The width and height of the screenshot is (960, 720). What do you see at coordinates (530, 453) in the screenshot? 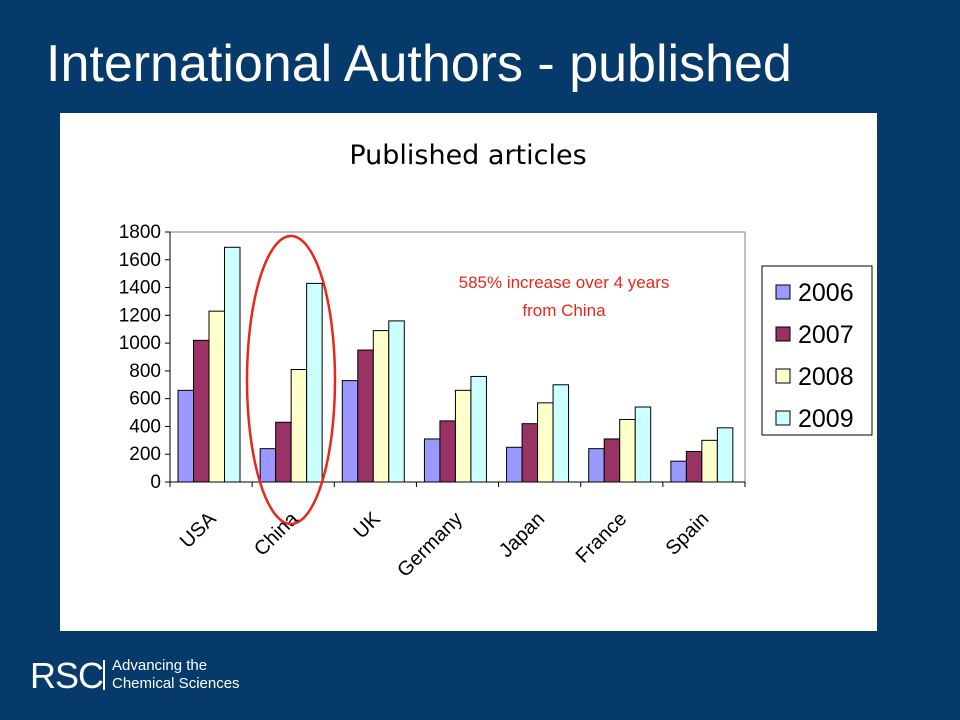
I see `bar-2007-japan` at bounding box center [530, 453].